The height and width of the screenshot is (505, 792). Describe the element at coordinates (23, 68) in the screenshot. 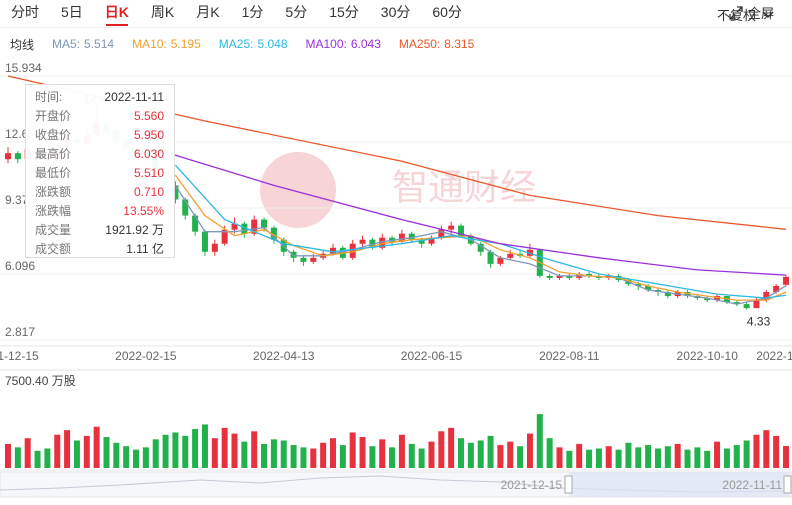

I see `y-tick-label: 15.934` at that location.